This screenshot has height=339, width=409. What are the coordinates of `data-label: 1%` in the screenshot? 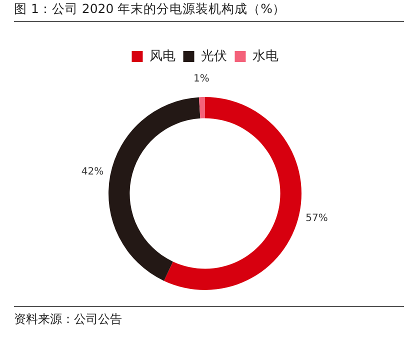 It's located at (201, 79).